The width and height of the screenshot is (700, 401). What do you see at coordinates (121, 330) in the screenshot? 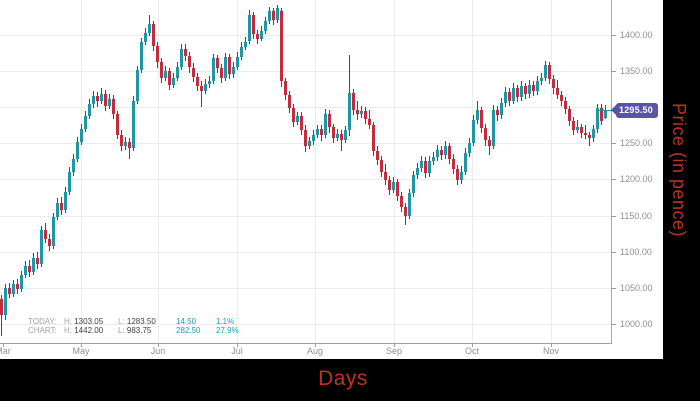
I see `legend-chart-low-key: L:` at bounding box center [121, 330].